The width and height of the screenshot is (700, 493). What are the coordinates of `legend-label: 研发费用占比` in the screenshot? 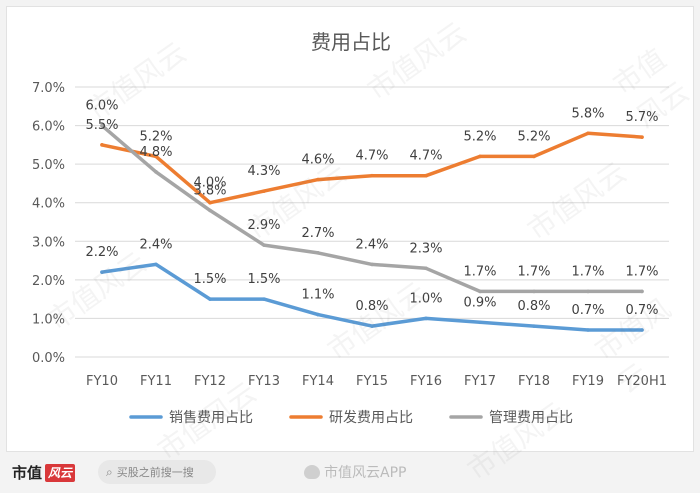 It's located at (371, 418).